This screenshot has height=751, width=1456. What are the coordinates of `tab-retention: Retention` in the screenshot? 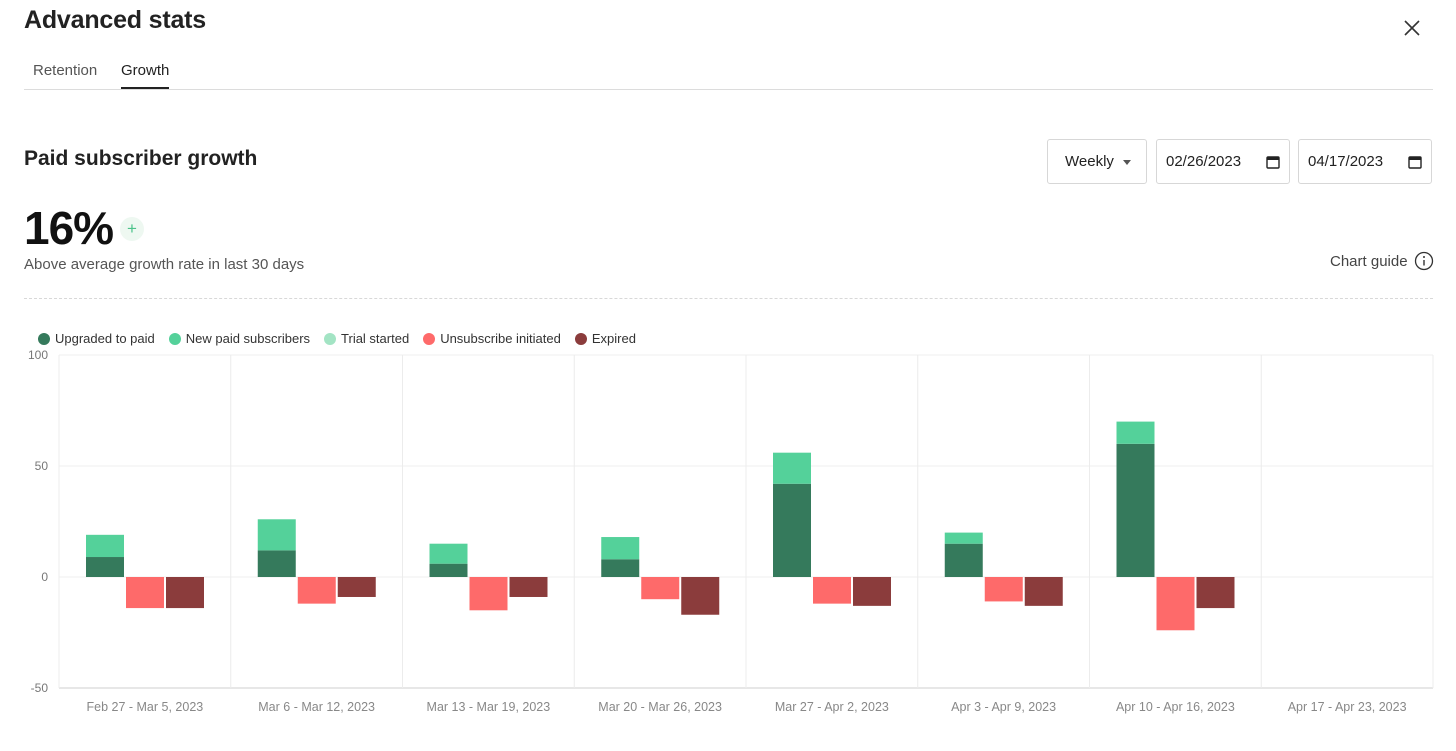 It's located at (65, 70).